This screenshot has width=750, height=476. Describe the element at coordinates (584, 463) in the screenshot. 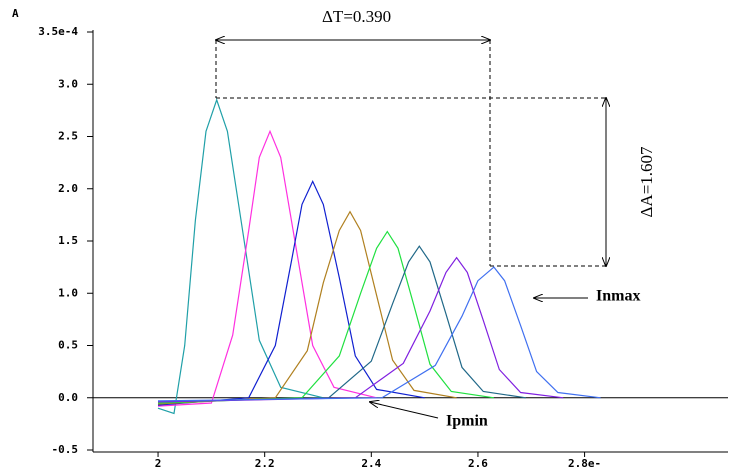

I see `x-tick-label: 2.8e-` at that location.